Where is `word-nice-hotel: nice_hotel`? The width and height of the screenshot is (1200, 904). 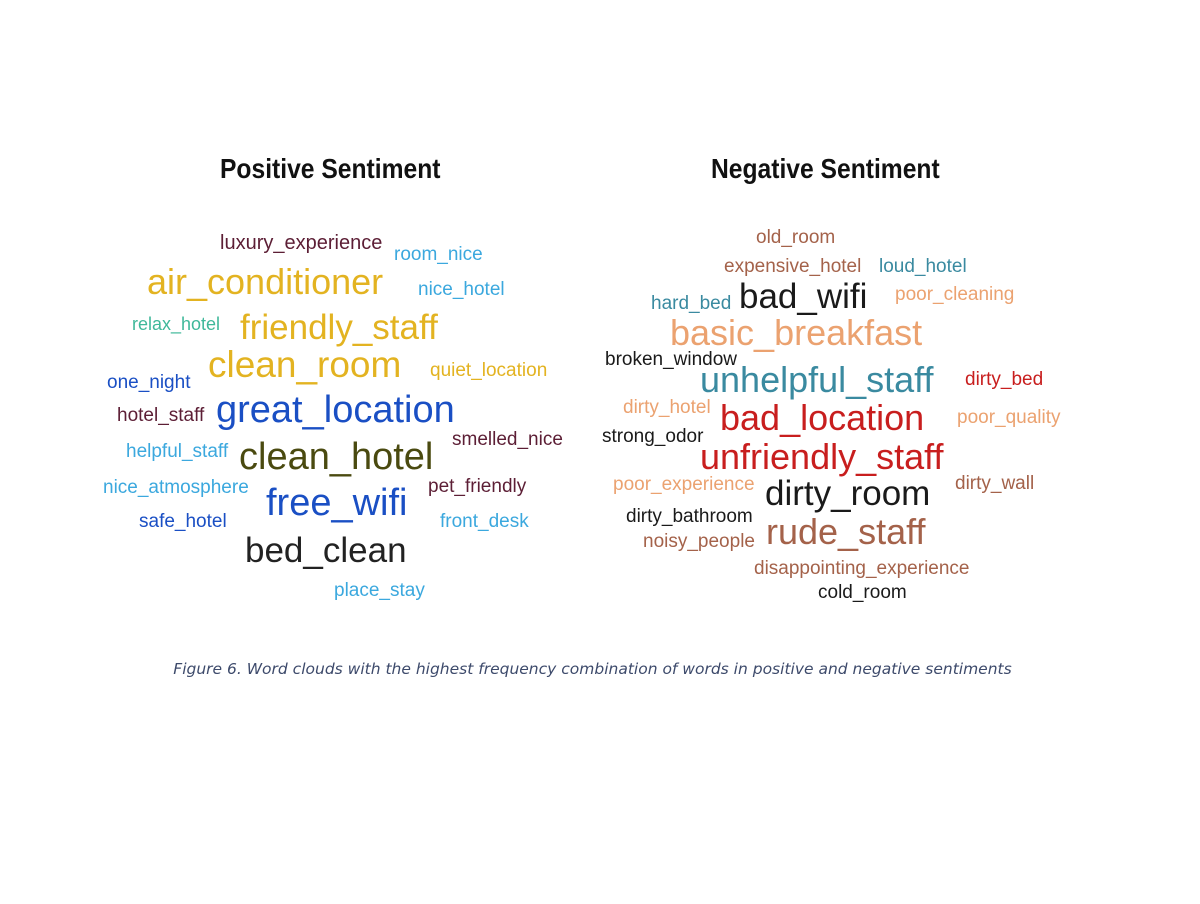
word-nice-hotel: nice_hotel is located at coordinates (461, 289).